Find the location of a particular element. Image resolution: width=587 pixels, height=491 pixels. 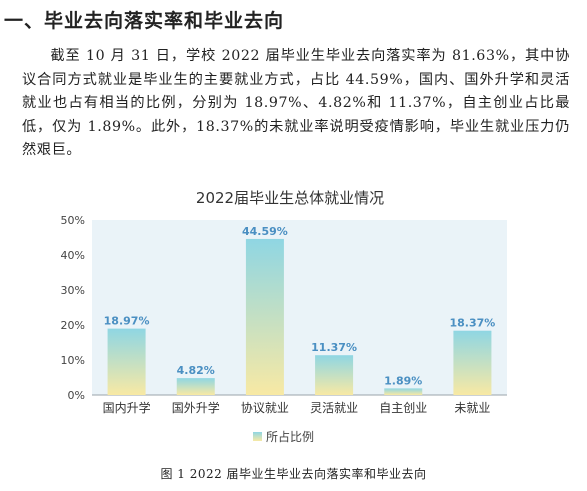

y-tick-label: 40% is located at coordinates (73, 255).